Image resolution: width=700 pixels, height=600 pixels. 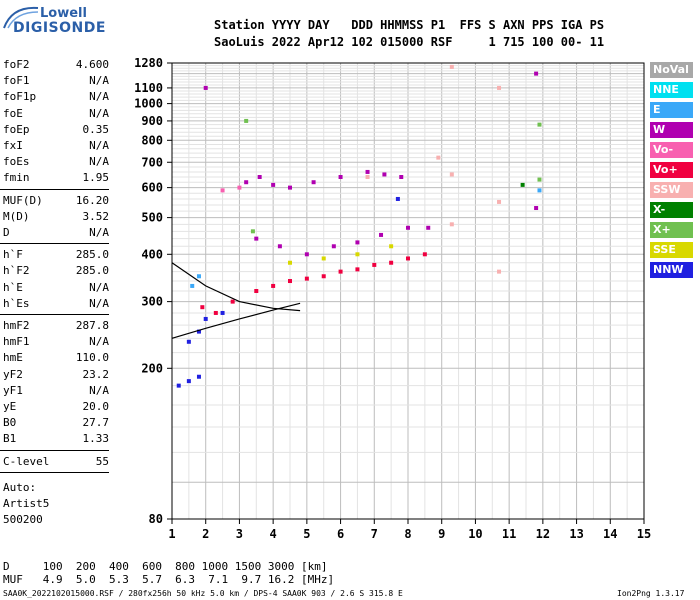 What do you see at coordinates (56, 272) in the screenshot?
I see `parameter-row: h`F2 285.0` at bounding box center [56, 272].